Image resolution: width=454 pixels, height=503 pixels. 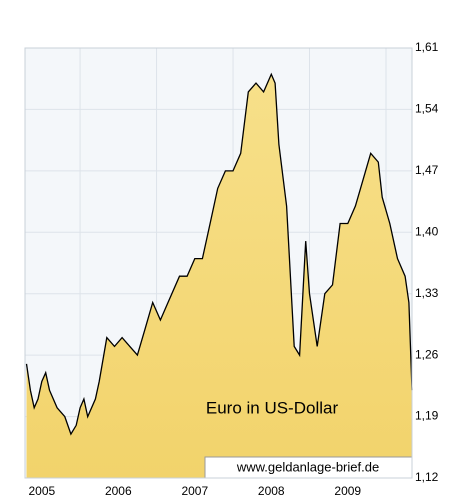 I want to click on x-tick-label: 2009, so click(x=347, y=491).